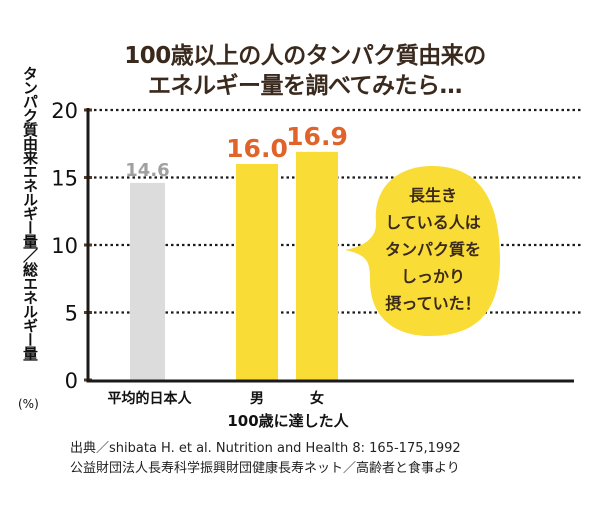 The image size is (610, 508). Describe the element at coordinates (317, 136) in the screenshot. I see `bar-value-label: 16.9` at that location.